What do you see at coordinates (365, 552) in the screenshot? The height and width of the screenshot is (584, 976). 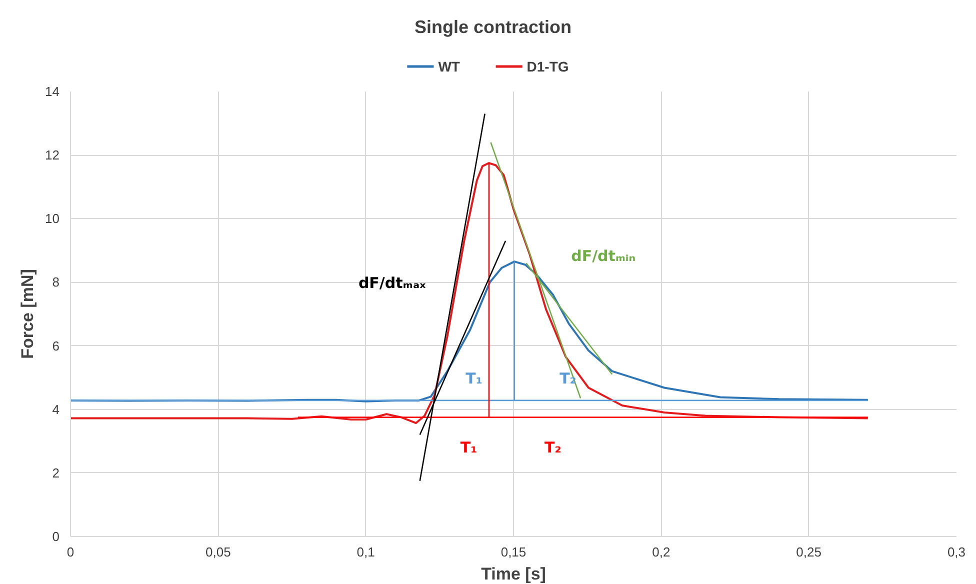 I see `x-tick-label: 0,1` at bounding box center [365, 552].